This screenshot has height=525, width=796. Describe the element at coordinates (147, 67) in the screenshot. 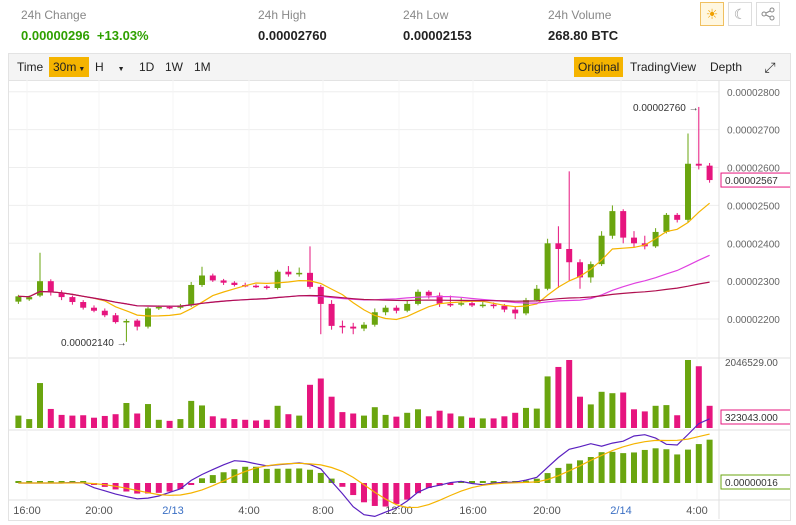

I see `interval-1d-button: 1D` at that location.